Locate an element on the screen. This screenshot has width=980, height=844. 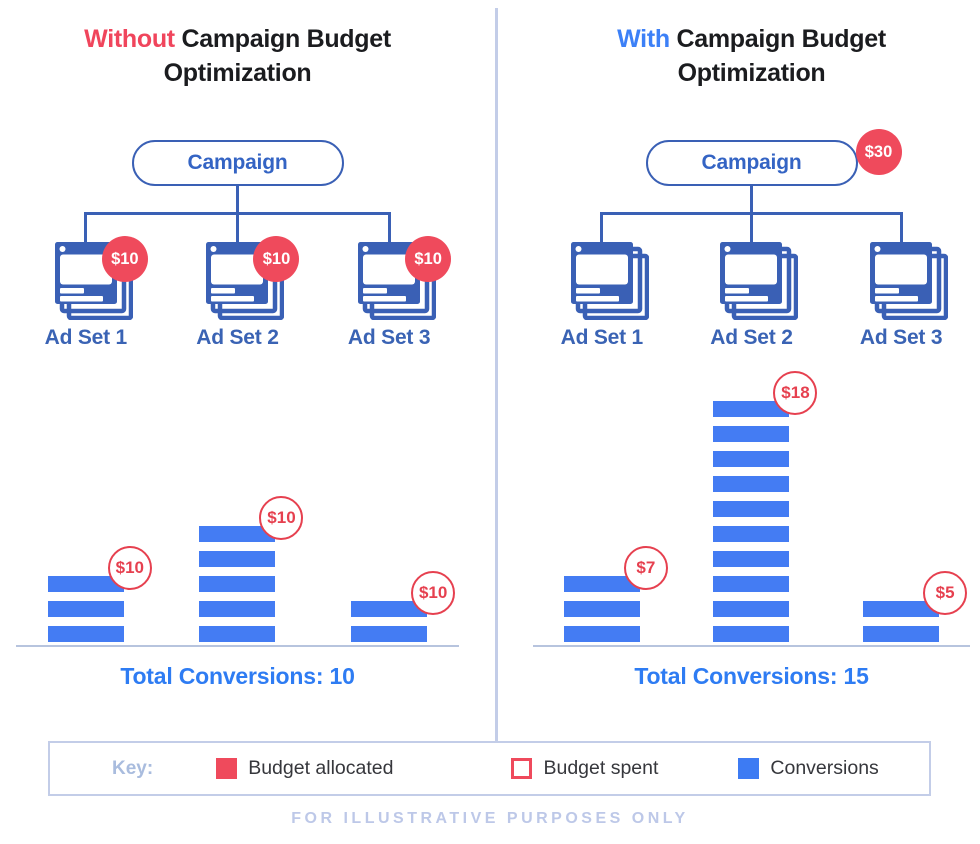
campaign-tree: Campaign $30 is located at coordinates (751, 185).